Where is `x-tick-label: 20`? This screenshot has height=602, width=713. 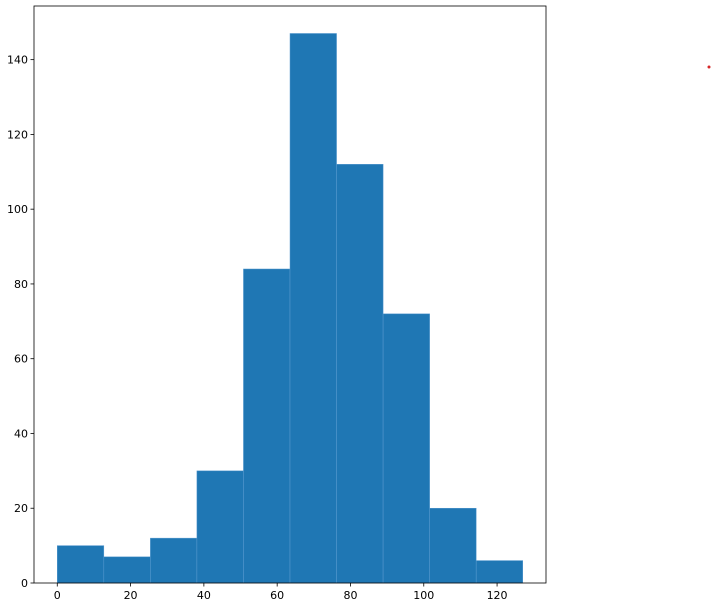 x-tick-label: 20 is located at coordinates (131, 595).